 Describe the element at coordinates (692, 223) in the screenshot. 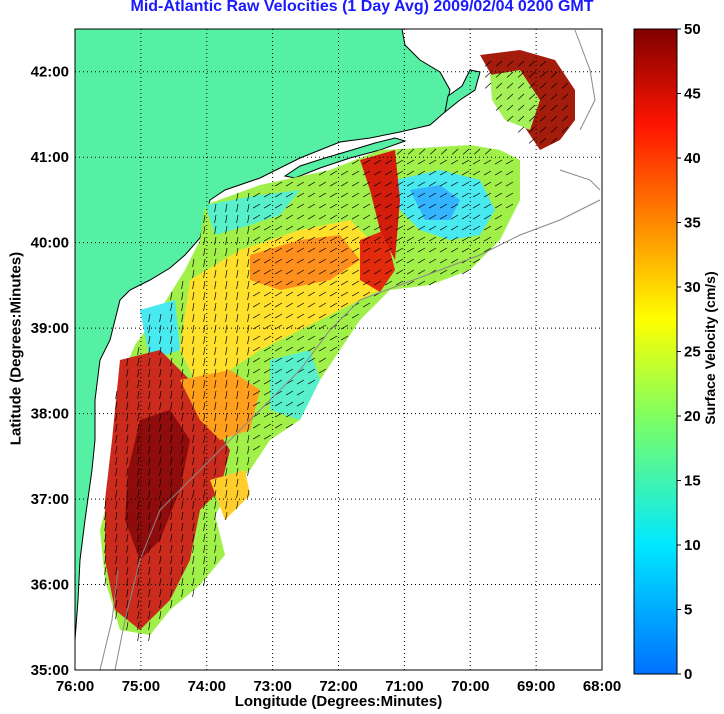

I see `colorbar-tick-label: 35` at that location.